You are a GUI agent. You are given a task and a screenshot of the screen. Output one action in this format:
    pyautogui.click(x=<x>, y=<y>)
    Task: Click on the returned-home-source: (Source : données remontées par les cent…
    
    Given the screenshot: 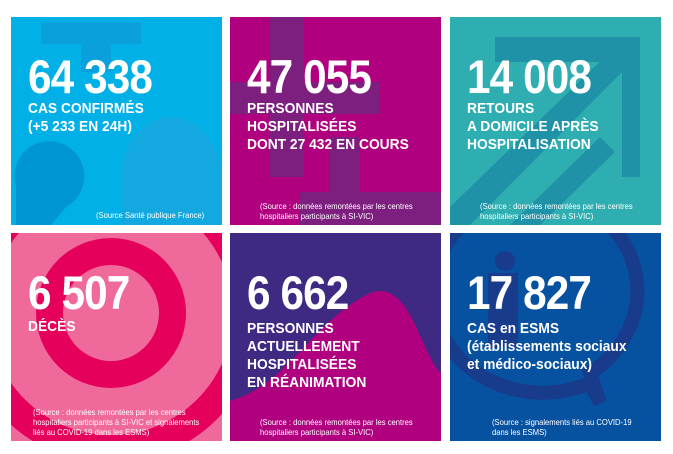 What is the action you would take?
    pyautogui.click(x=556, y=211)
    